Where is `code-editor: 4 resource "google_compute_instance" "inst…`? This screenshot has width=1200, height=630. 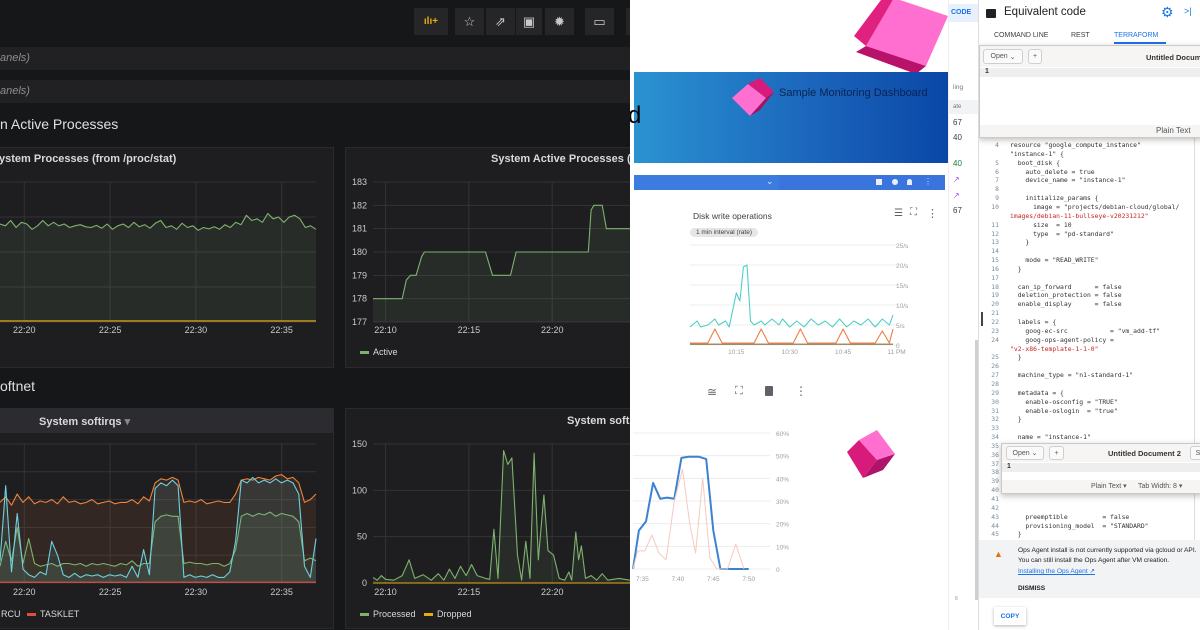 code-editor: 4 resource "google_compute_instance" "inst… is located at coordinates (1089, 345).